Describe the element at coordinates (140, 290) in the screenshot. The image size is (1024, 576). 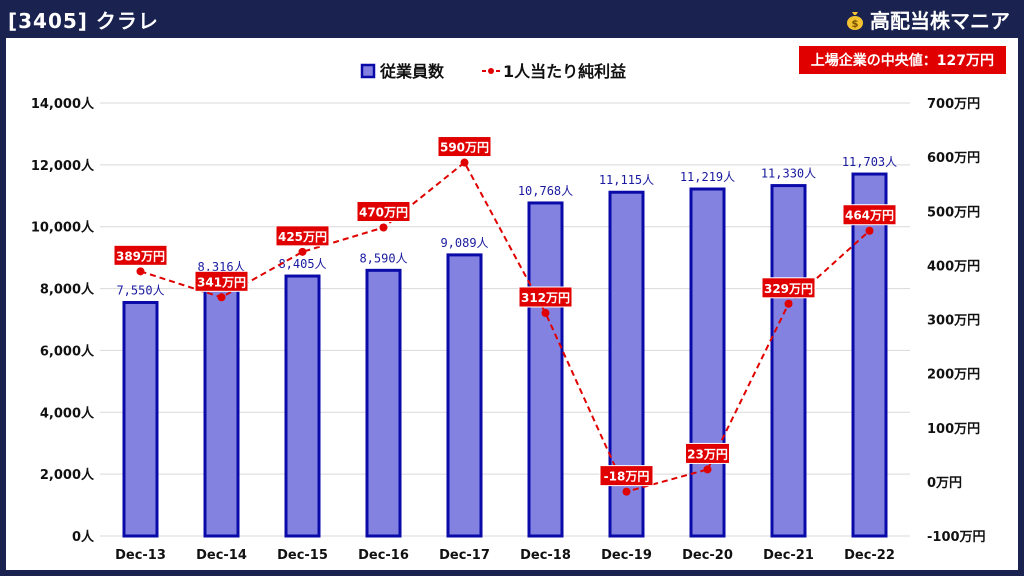
I see `bar-data-label: 7,550人` at that location.